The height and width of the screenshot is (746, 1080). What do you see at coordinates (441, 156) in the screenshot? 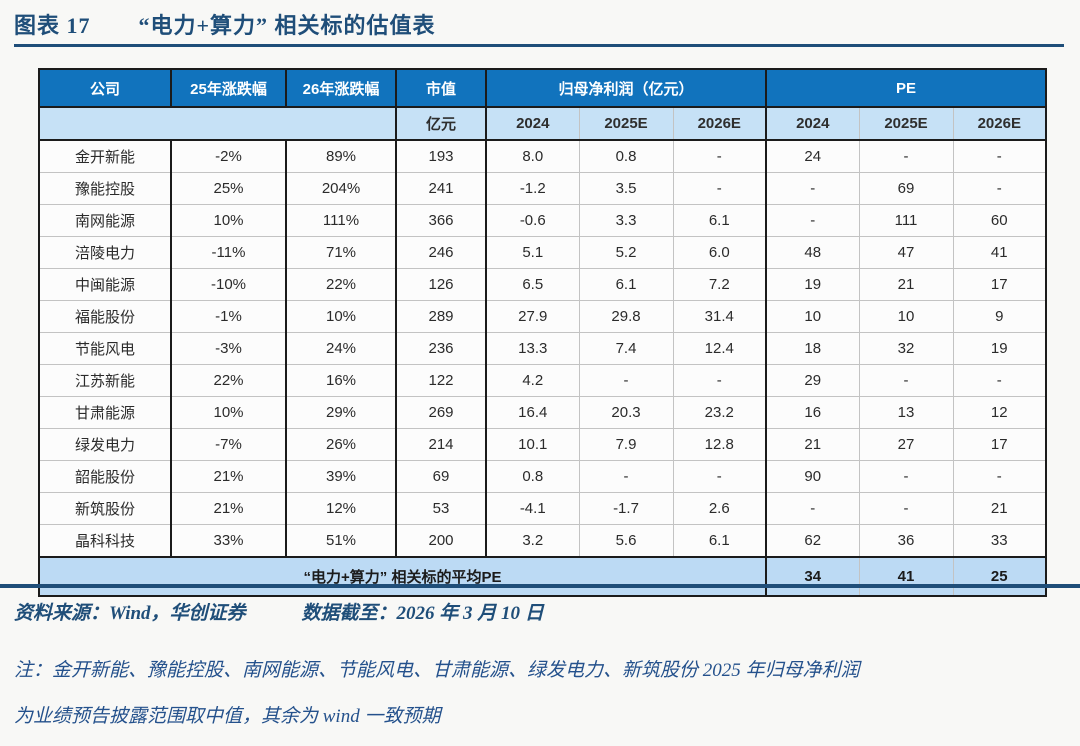
I see `value-cell: 193` at bounding box center [441, 156].